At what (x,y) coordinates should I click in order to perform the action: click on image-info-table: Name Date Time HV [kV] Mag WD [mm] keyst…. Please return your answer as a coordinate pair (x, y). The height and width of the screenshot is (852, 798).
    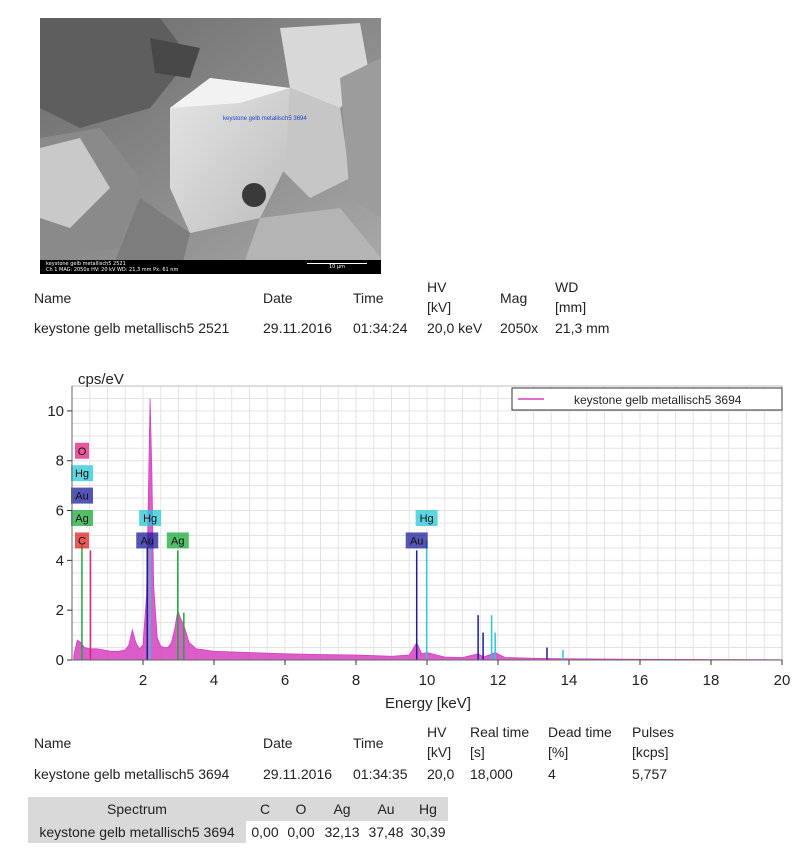
    Looking at the image, I should click on (399, 308).